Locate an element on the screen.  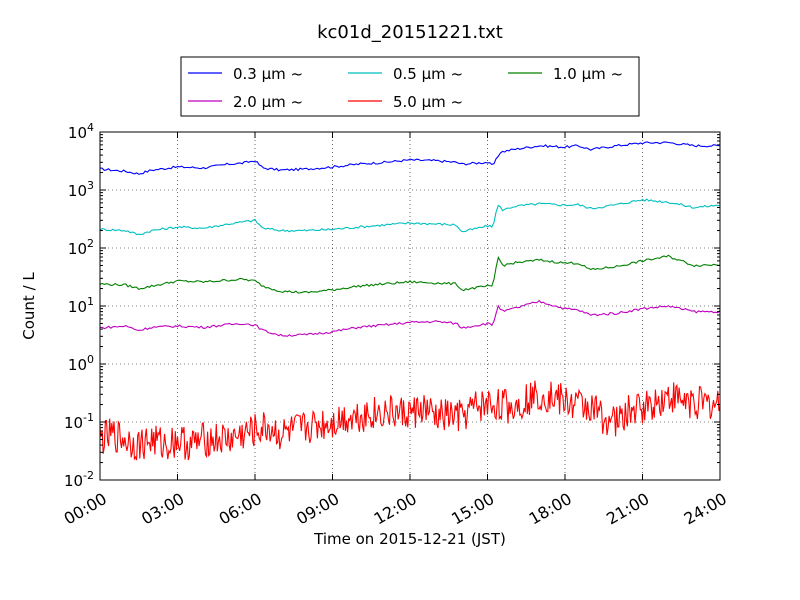
x-tick-label: 24:00 is located at coordinates (705, 509).